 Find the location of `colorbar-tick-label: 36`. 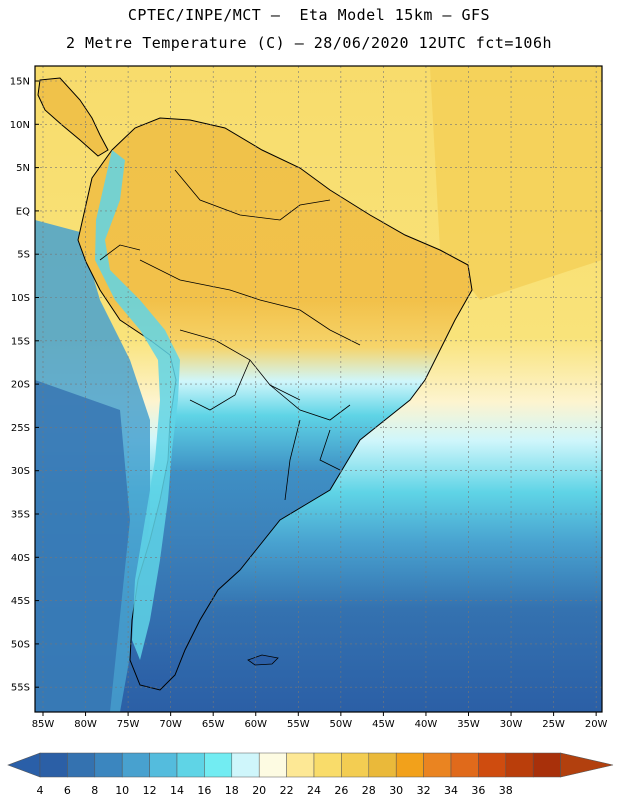

colorbar-tick-label: 36 is located at coordinates (478, 790).